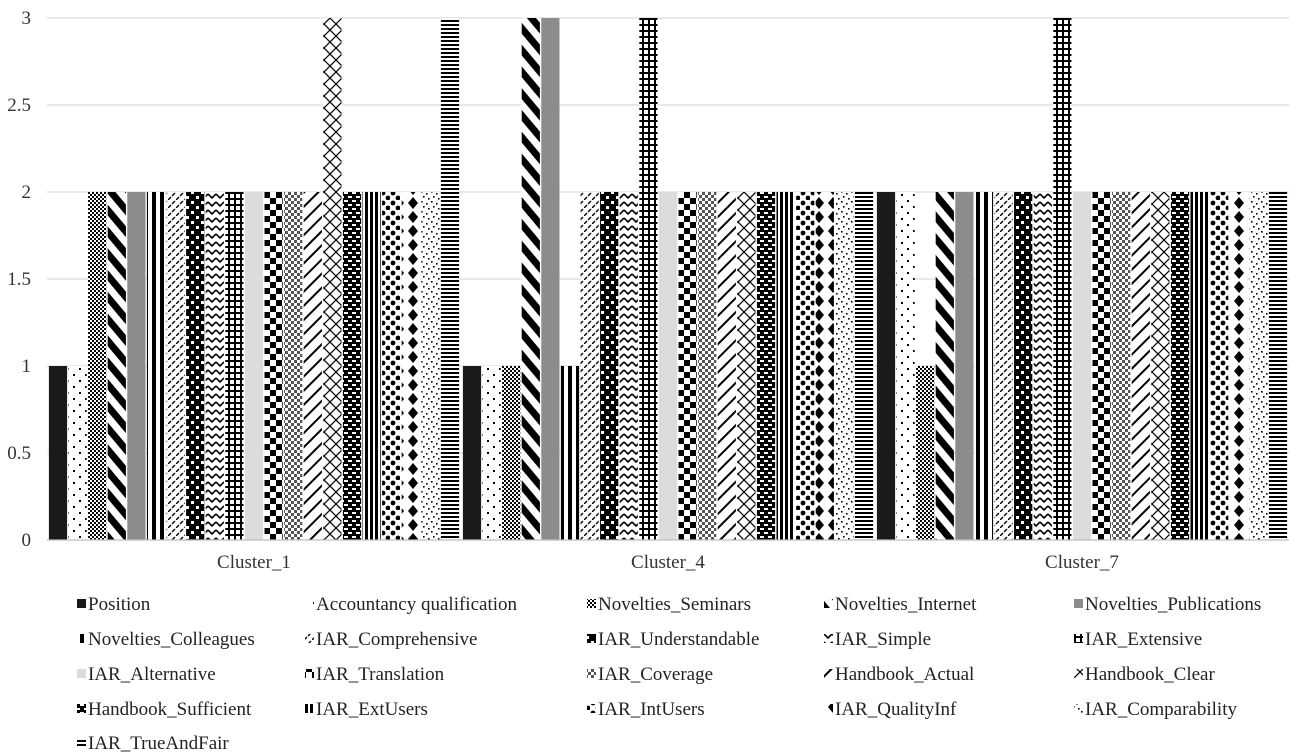  What do you see at coordinates (655, 674) in the screenshot?
I see `legend-label: IAR_Coverage` at bounding box center [655, 674].